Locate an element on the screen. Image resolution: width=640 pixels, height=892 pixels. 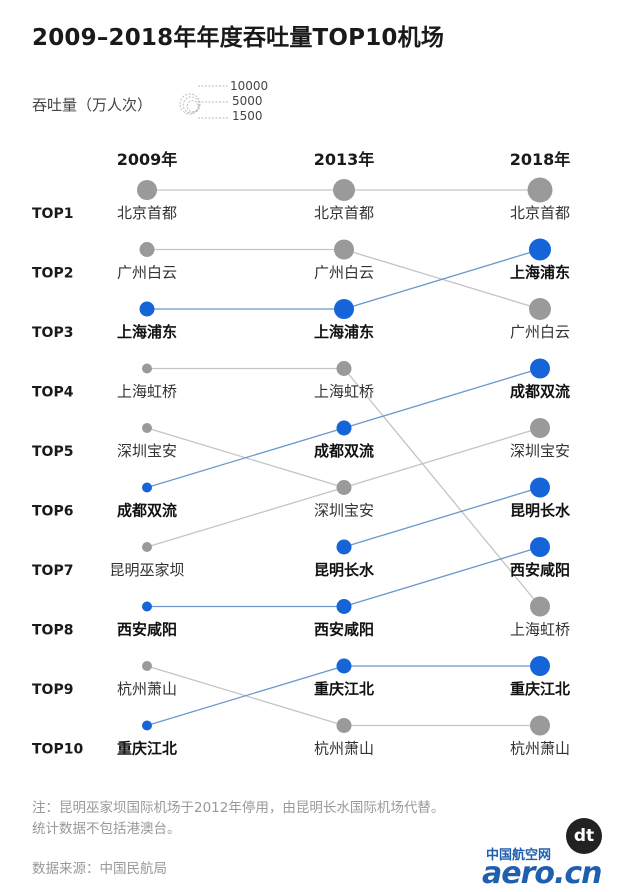
footnote-1: 注：昆明巫家坝国际机场于2012年停用，由昆明长水国际机场代替。 is located at coordinates (238, 808).